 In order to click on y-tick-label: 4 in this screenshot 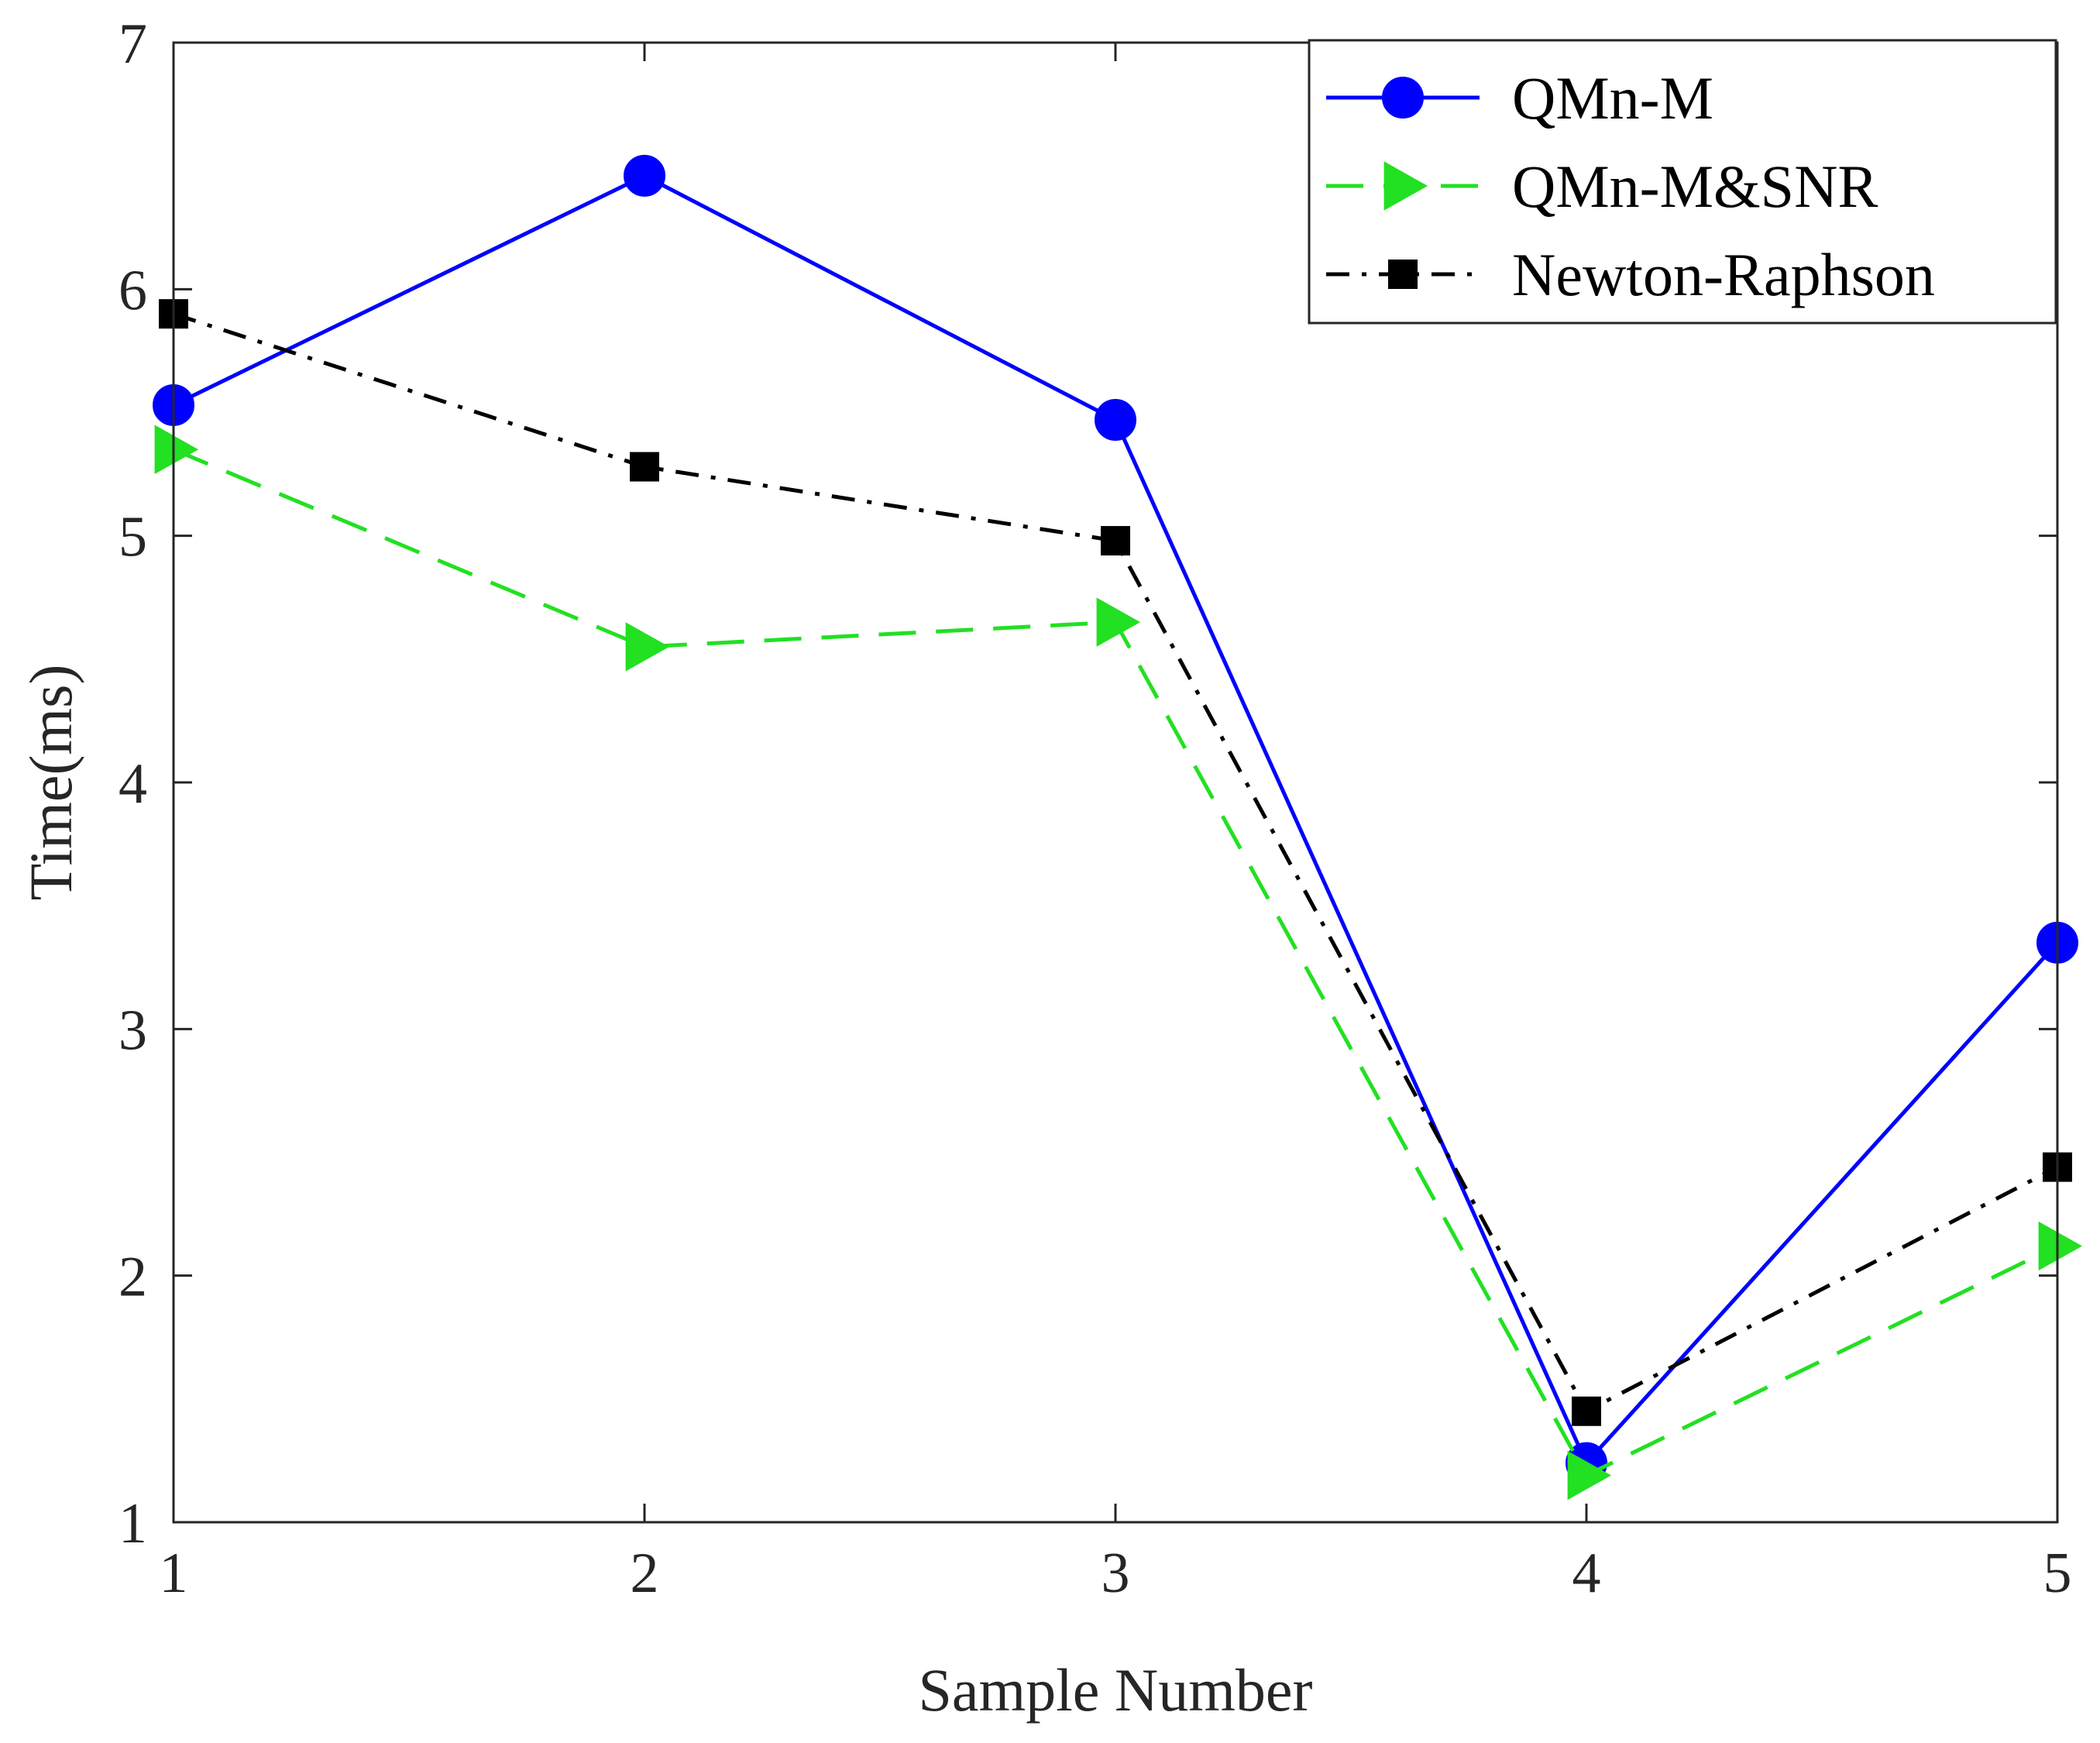, I will do `click(133, 784)`.